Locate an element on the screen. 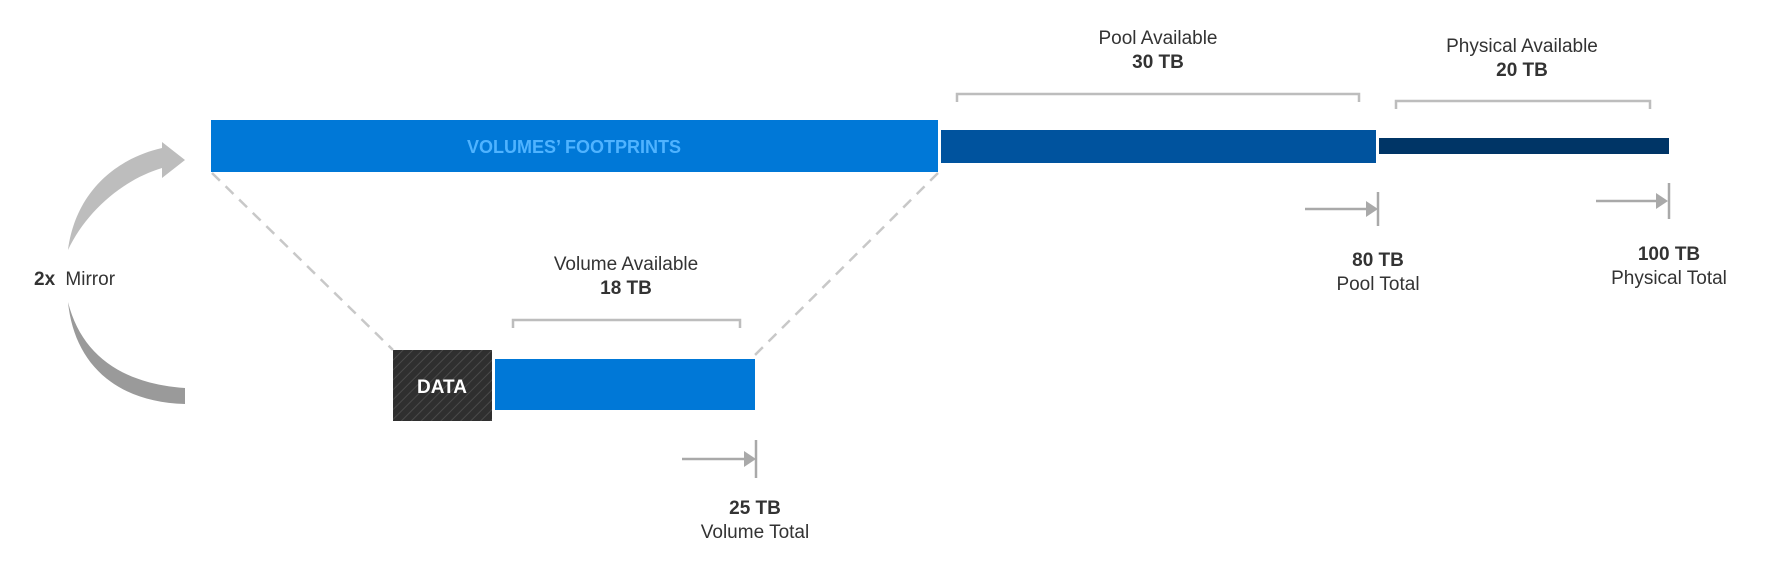  footprints-bar is located at coordinates (574, 146).